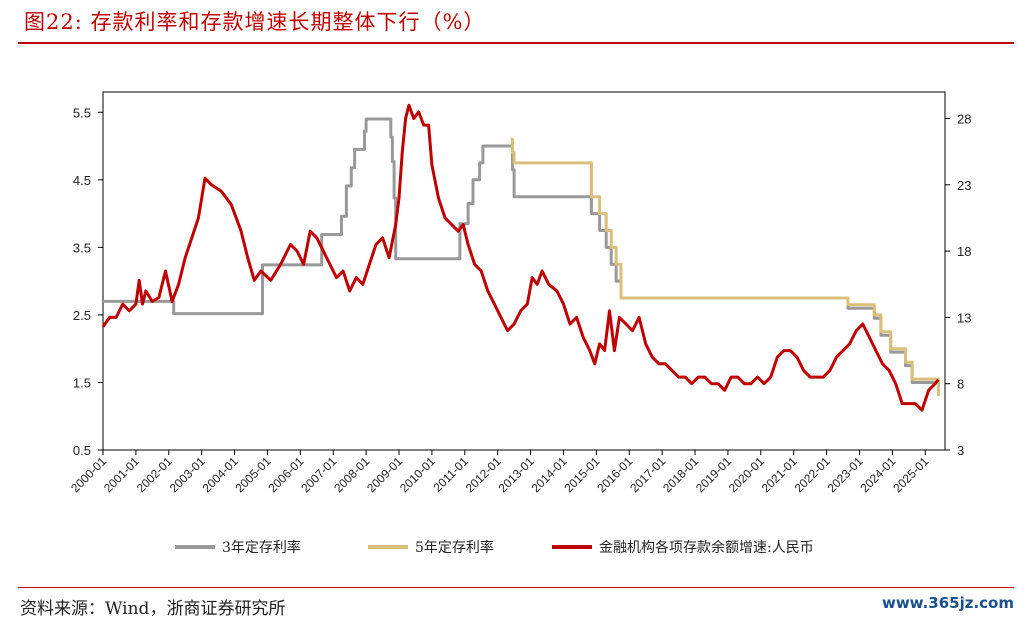 The height and width of the screenshot is (619, 1024). I want to click on x-tick-label: 2013-01, so click(516, 474).